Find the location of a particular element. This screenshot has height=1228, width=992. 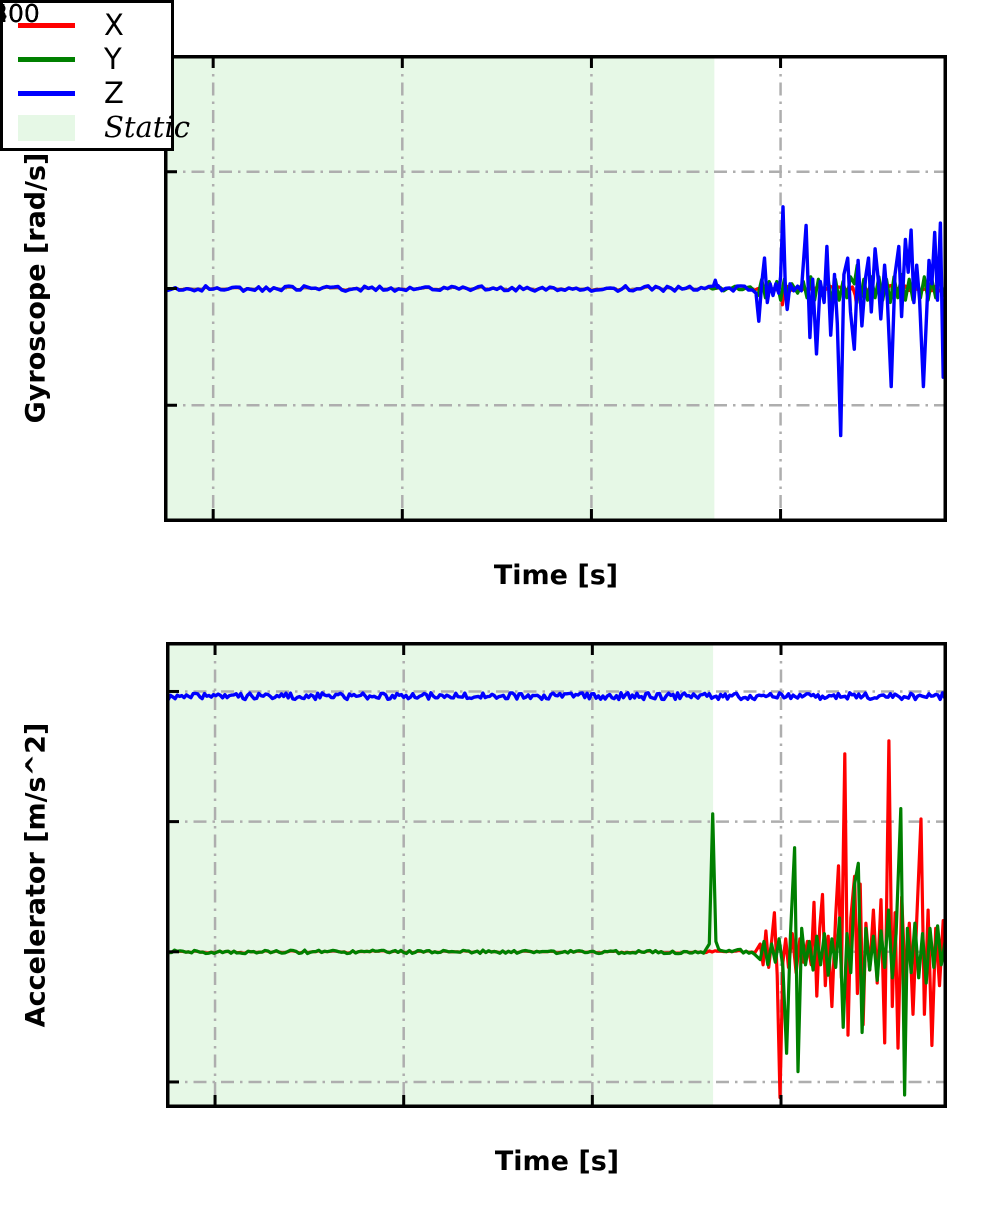

x-tick-label: 81200 is located at coordinates (20, 14).